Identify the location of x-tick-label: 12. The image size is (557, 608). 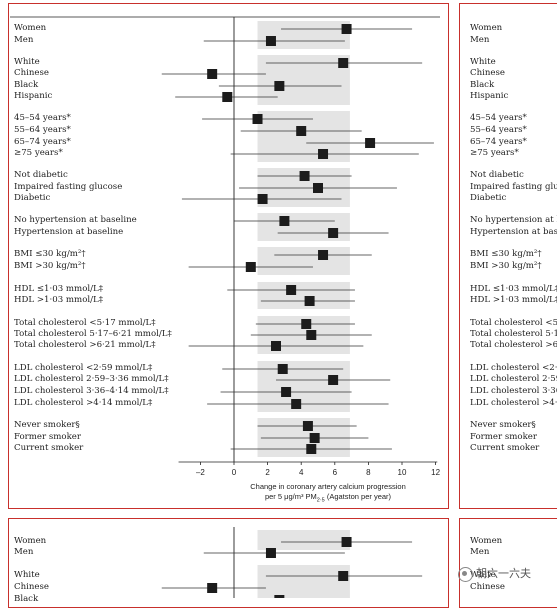
(435, 472).